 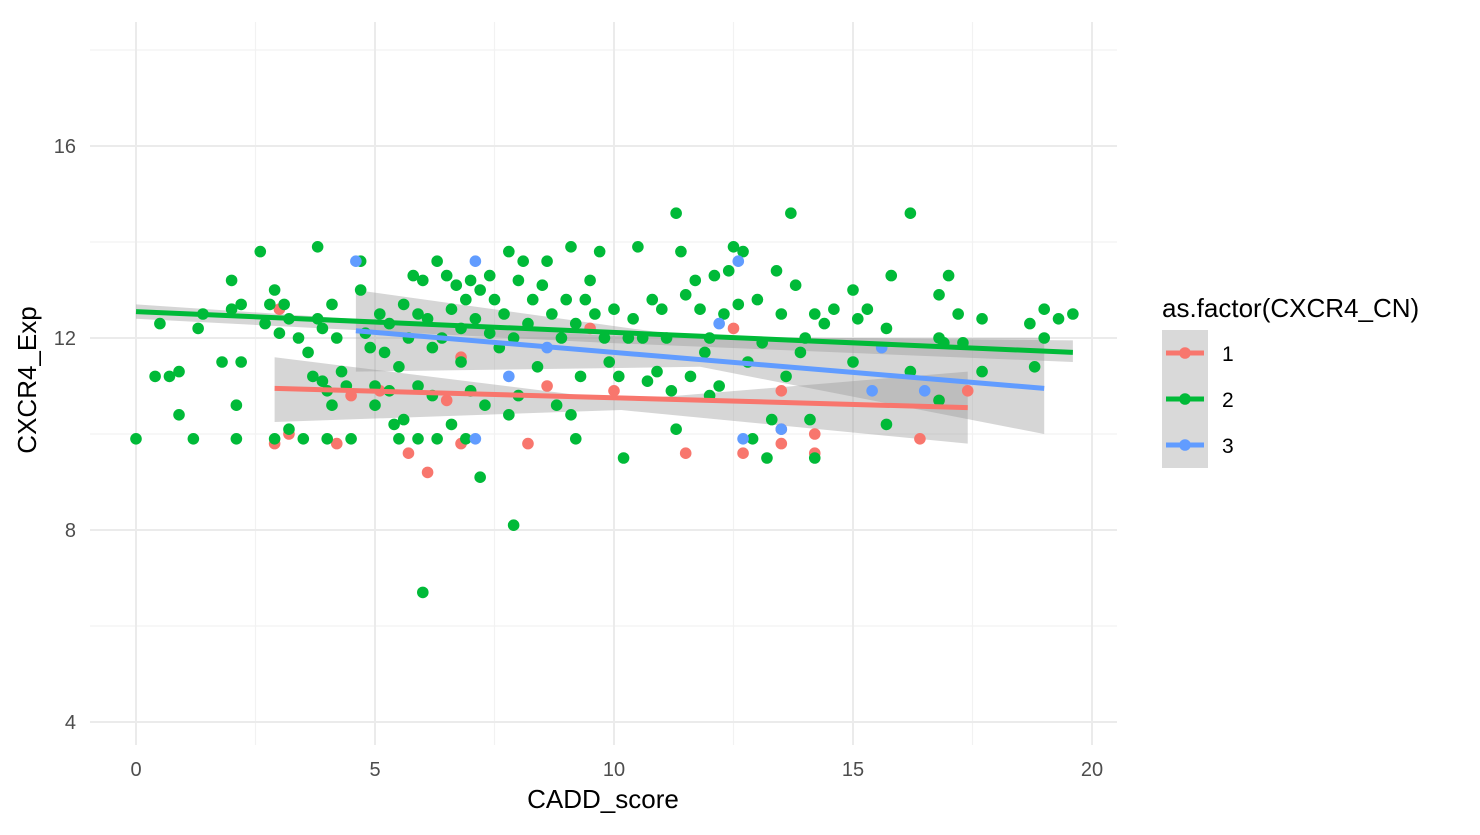 What do you see at coordinates (65, 147) in the screenshot?
I see `y-tick-label: 16` at bounding box center [65, 147].